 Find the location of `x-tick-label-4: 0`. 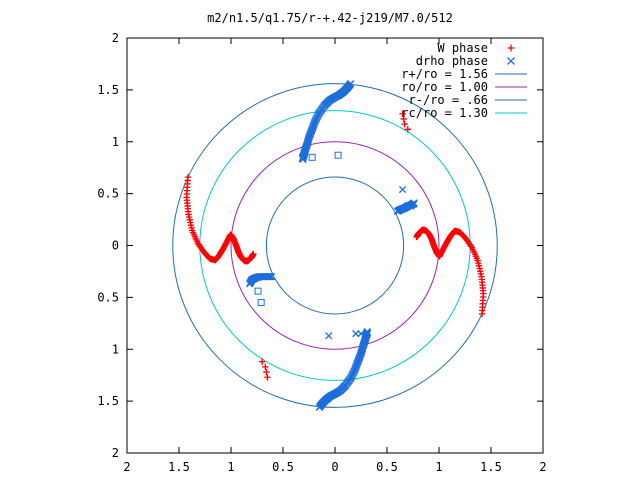

x-tick-label-4: 0 is located at coordinates (334, 467).